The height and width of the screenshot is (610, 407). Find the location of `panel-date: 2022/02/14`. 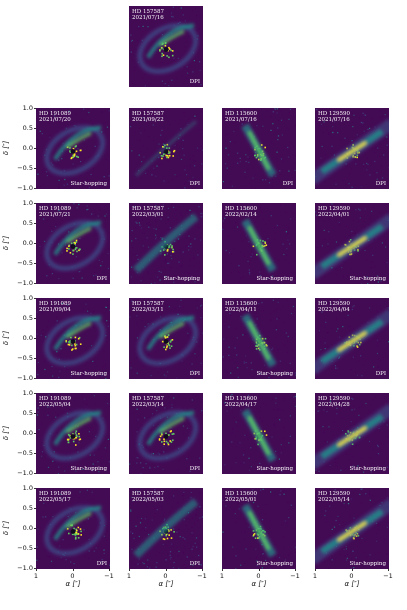

panel-date: 2022/02/14 is located at coordinates (241, 215).